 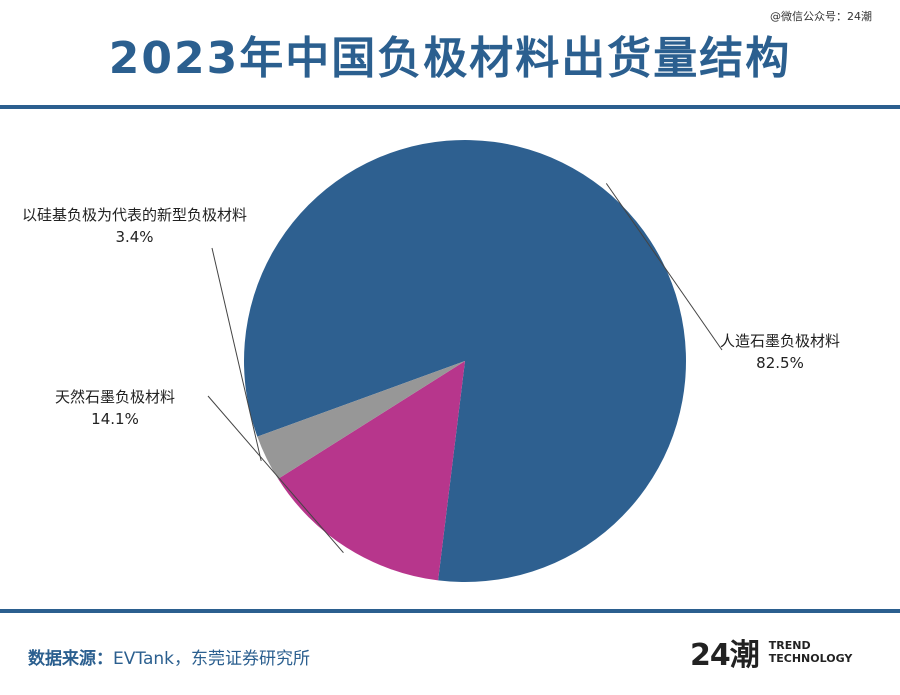 What do you see at coordinates (115, 408) in the screenshot?
I see `label-natural-graphite: 天然石墨负极材料 14.1%` at bounding box center [115, 408].